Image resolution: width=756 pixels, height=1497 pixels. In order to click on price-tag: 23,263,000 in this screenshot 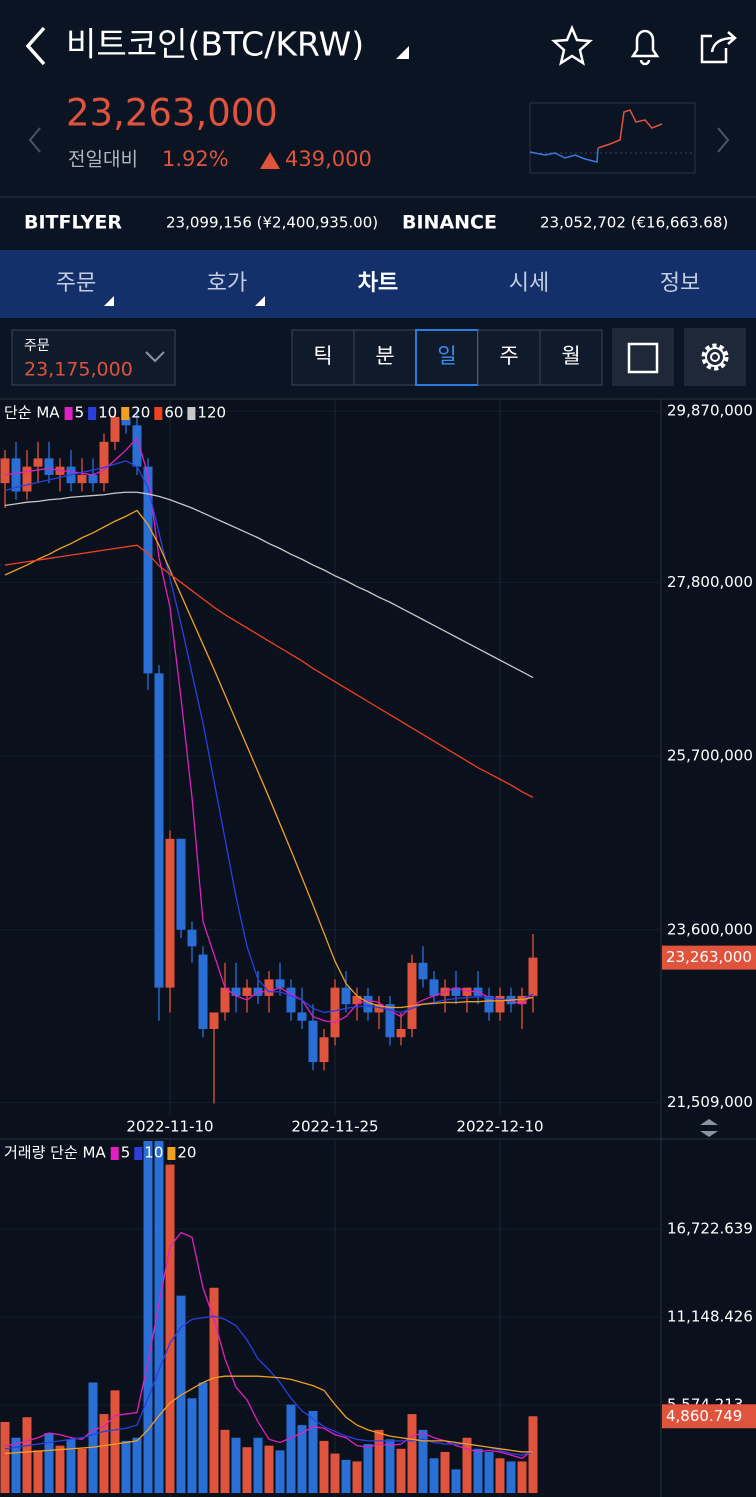, I will do `click(709, 957)`.